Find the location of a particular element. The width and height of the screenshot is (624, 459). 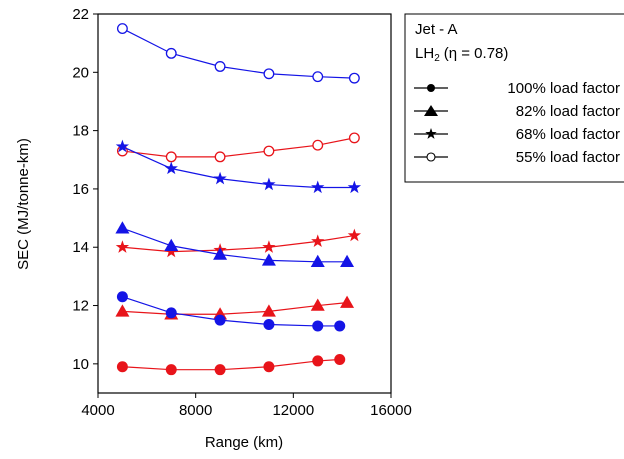

series-jet-open-circle is located at coordinates (238, 147).